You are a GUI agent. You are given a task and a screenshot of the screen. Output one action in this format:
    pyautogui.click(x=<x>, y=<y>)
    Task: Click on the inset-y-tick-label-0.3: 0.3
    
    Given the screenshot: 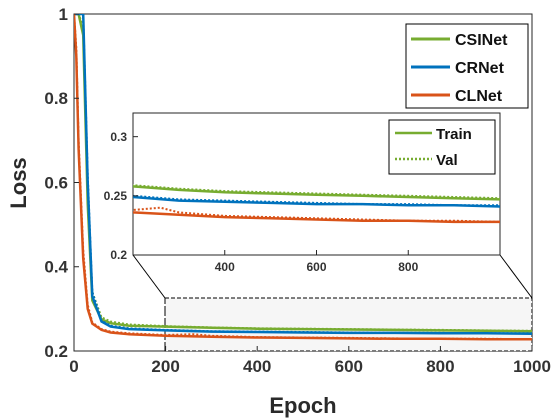 What is the action you would take?
    pyautogui.click(x=118, y=137)
    